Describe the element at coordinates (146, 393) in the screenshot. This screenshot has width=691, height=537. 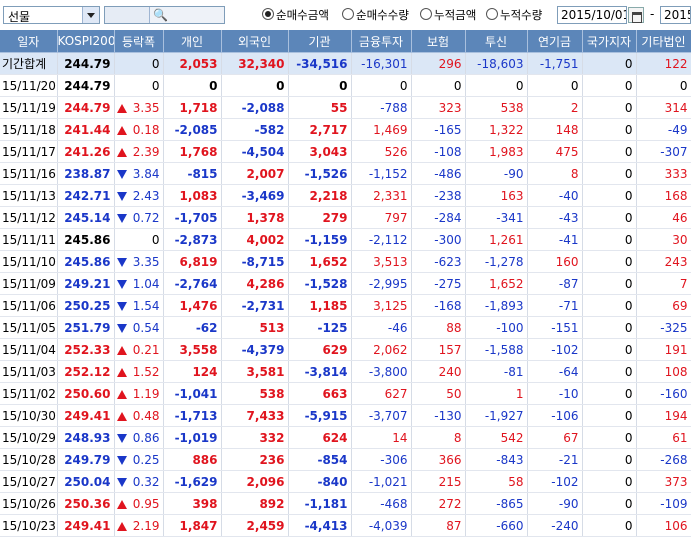
I see `change-value: 1.19` at that location.